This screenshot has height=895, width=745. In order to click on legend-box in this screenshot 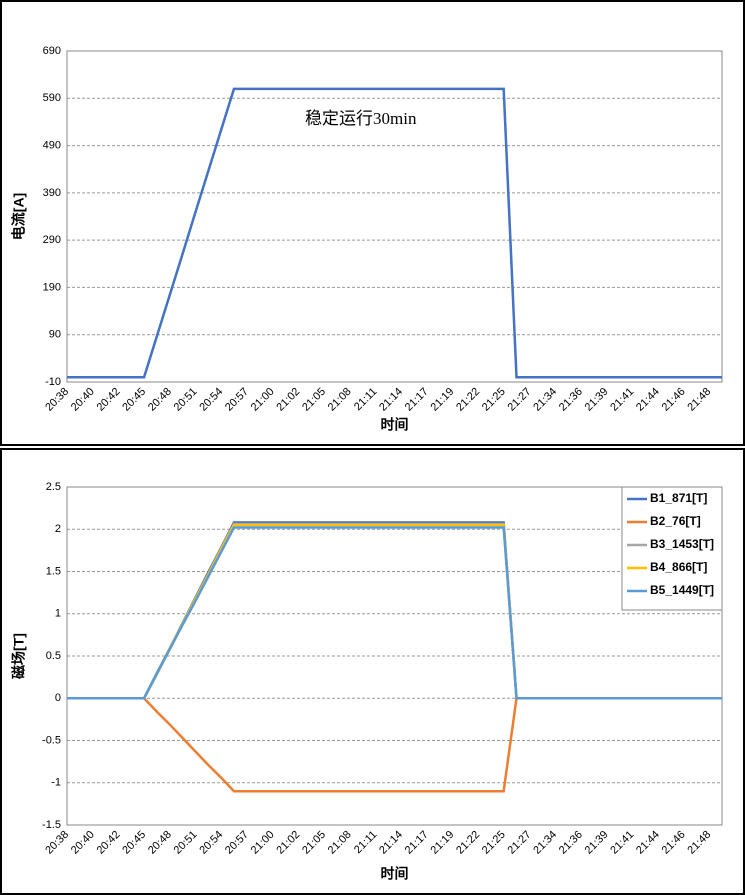, I will do `click(672, 548)`.